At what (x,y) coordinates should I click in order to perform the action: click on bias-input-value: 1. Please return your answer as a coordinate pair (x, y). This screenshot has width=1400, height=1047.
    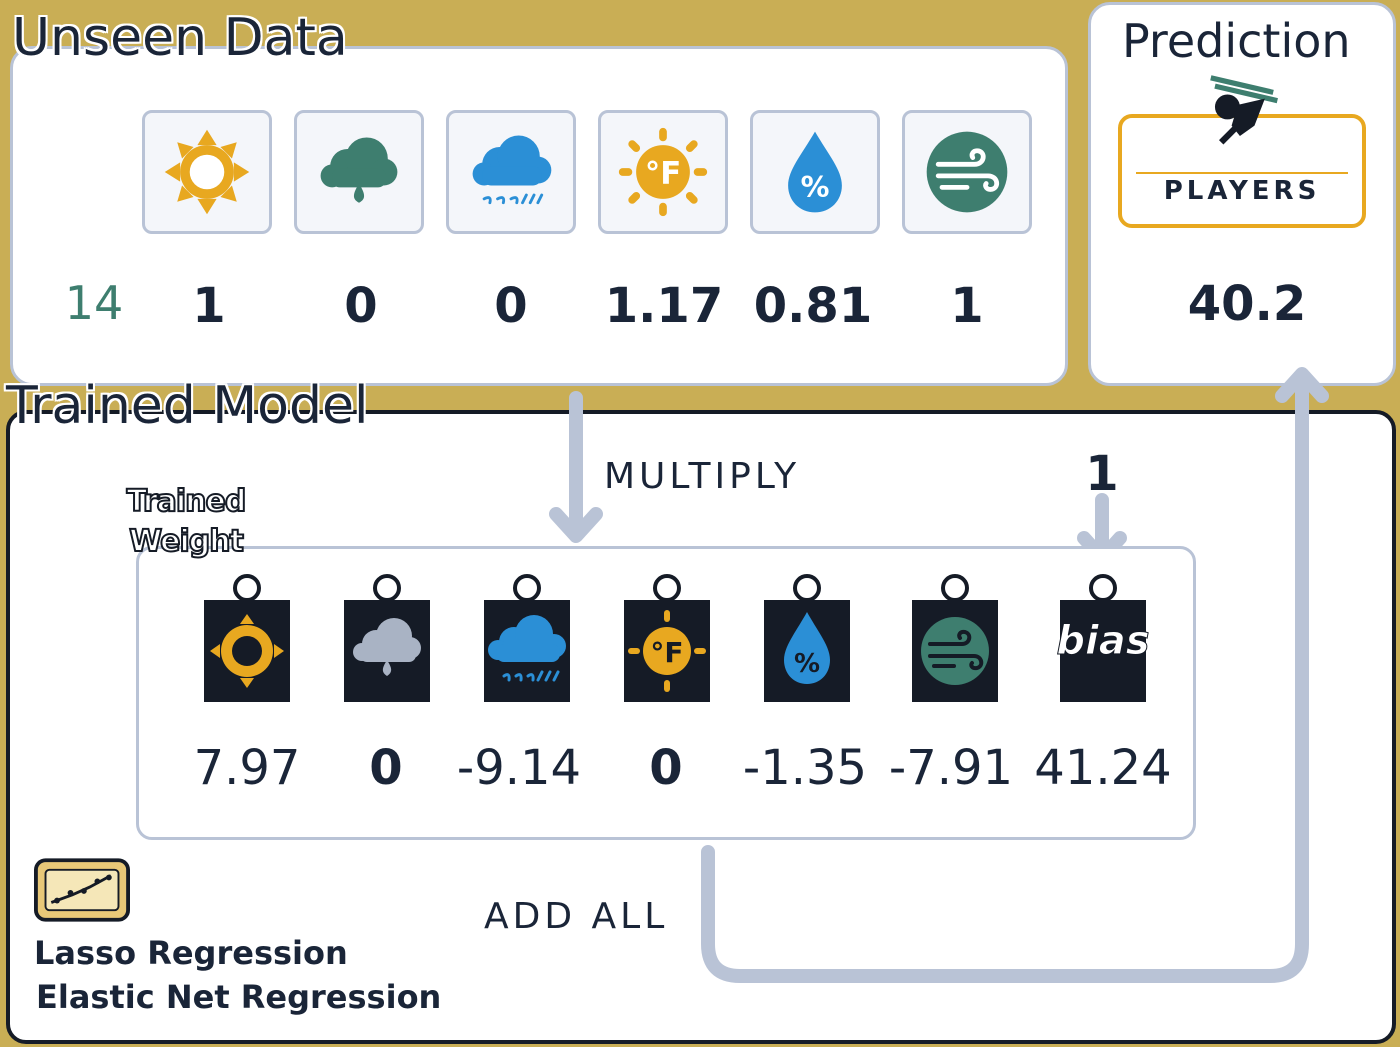
    Looking at the image, I should click on (1102, 474).